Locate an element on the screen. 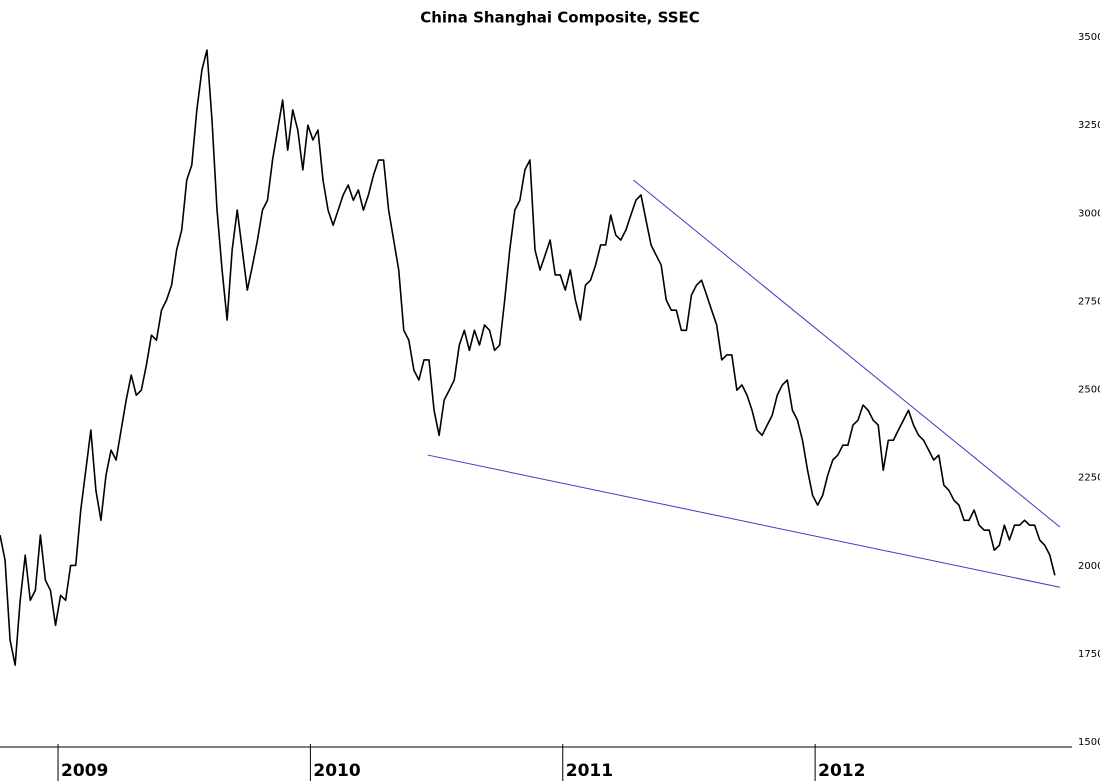 The image size is (1100, 781). y-tick-label: 2000 is located at coordinates (1089, 566).